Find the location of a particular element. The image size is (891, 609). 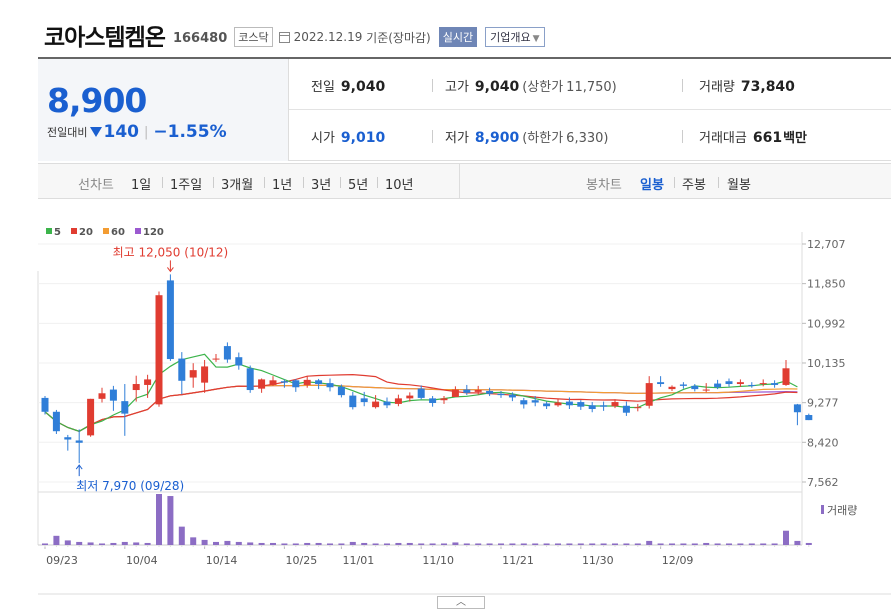

x-tick-label: 10/04 is located at coordinates (142, 560).